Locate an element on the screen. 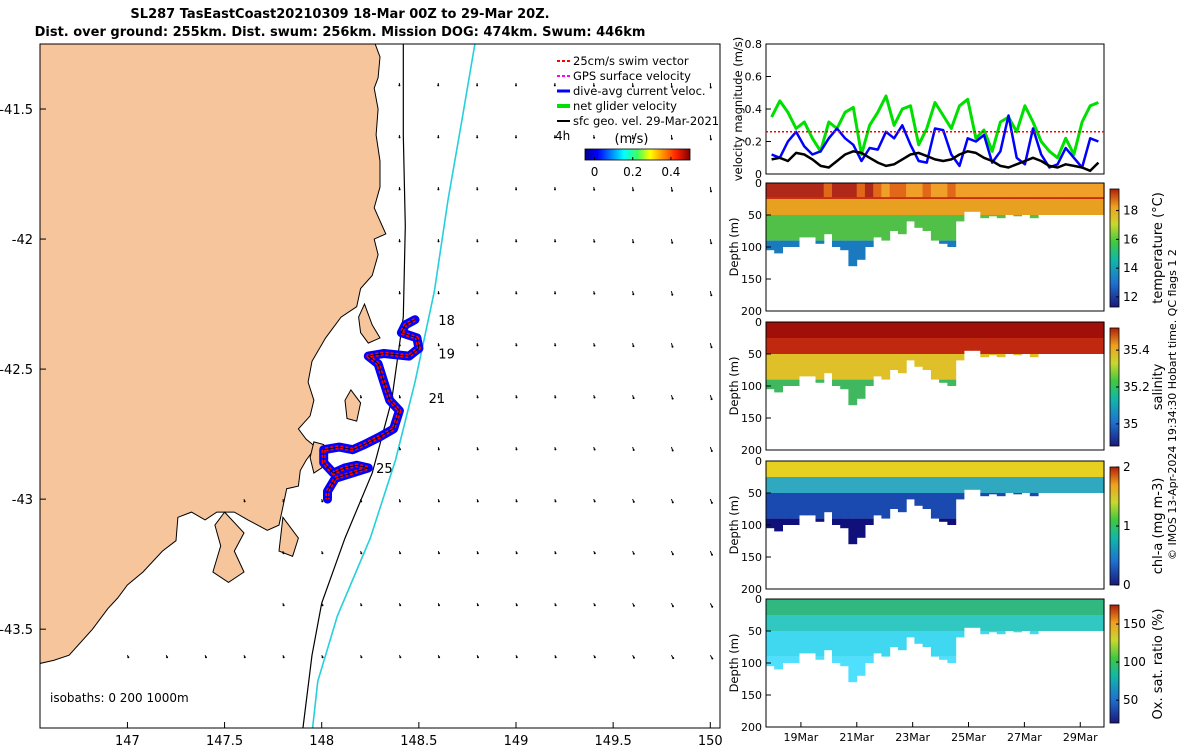  velocity-ytick-label: 0.2 is located at coordinates (754, 142).